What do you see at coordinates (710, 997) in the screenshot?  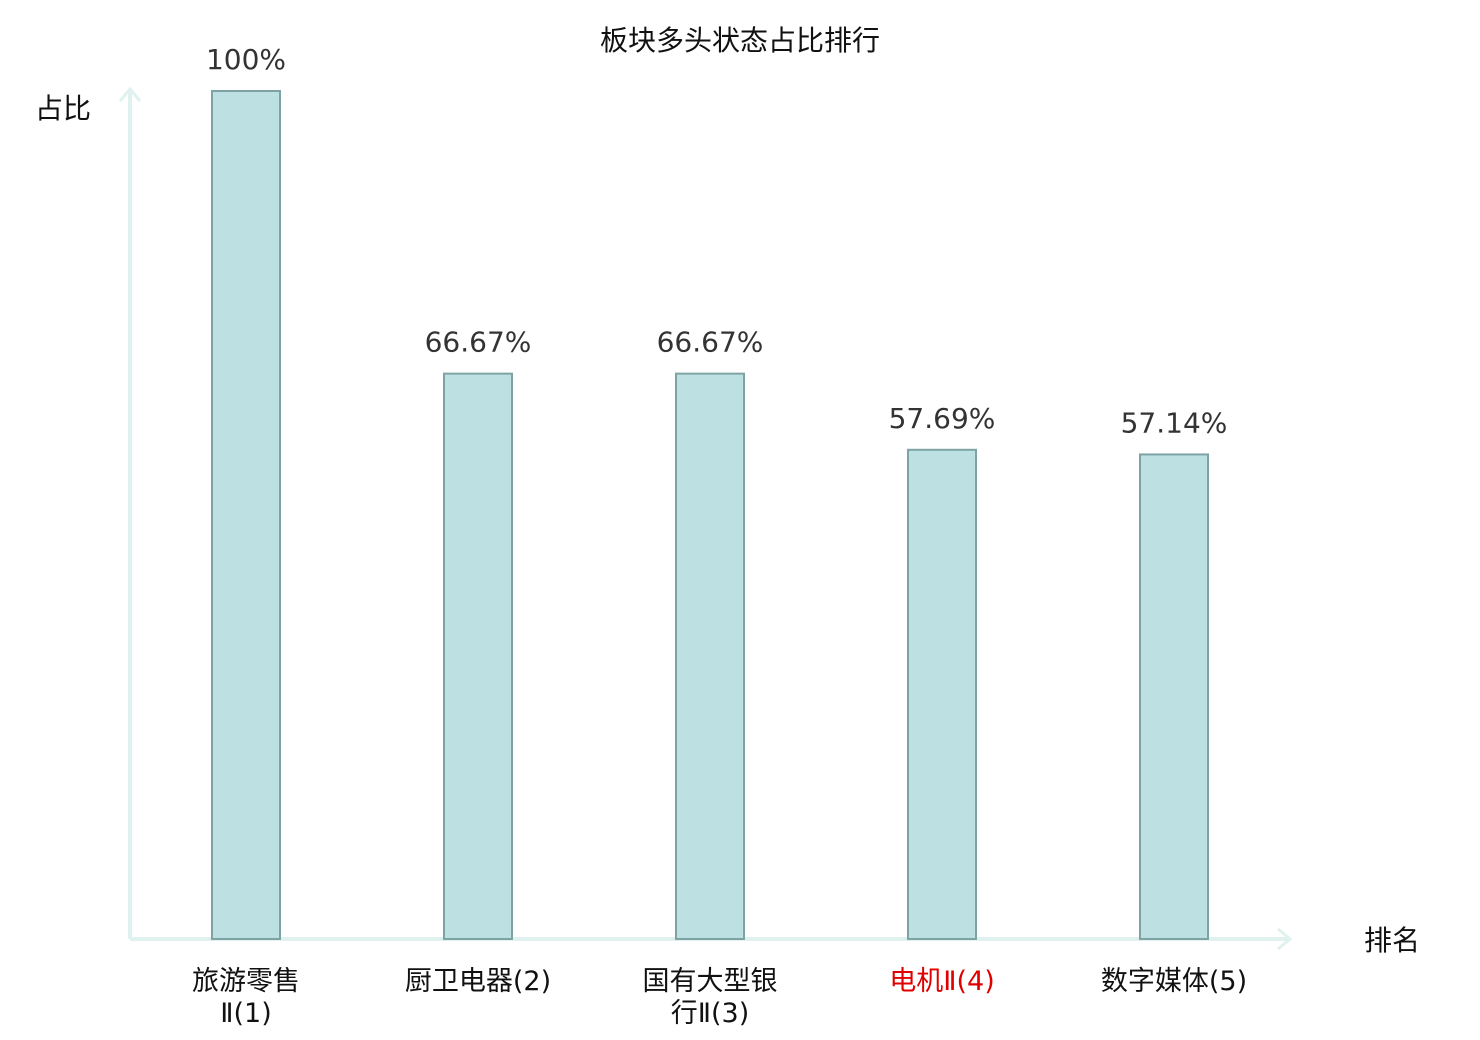 I see `x-tick-label: 国有大型银行Ⅱ(3)` at bounding box center [710, 997].